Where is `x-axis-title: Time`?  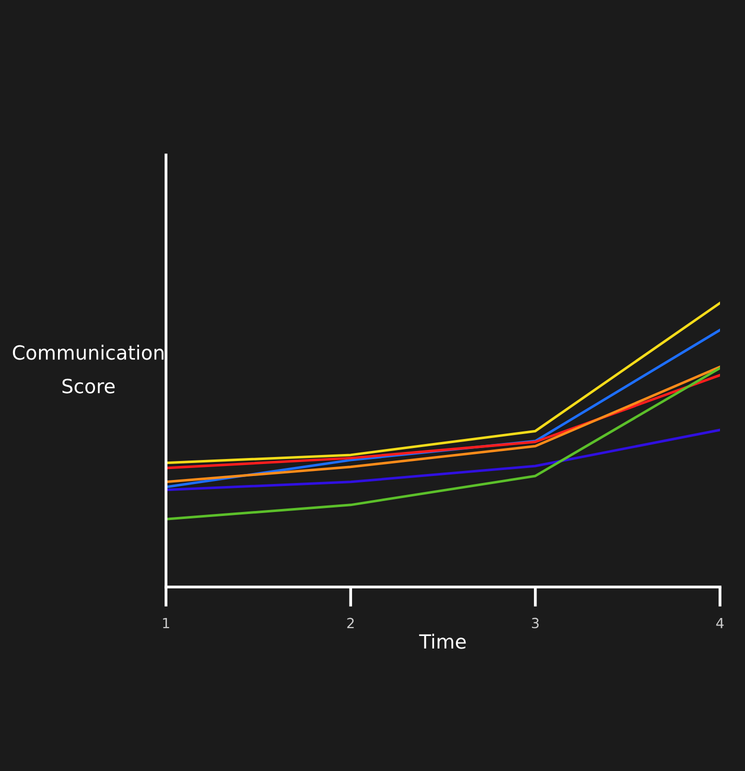
x-axis-title: Time is located at coordinates (442, 641).